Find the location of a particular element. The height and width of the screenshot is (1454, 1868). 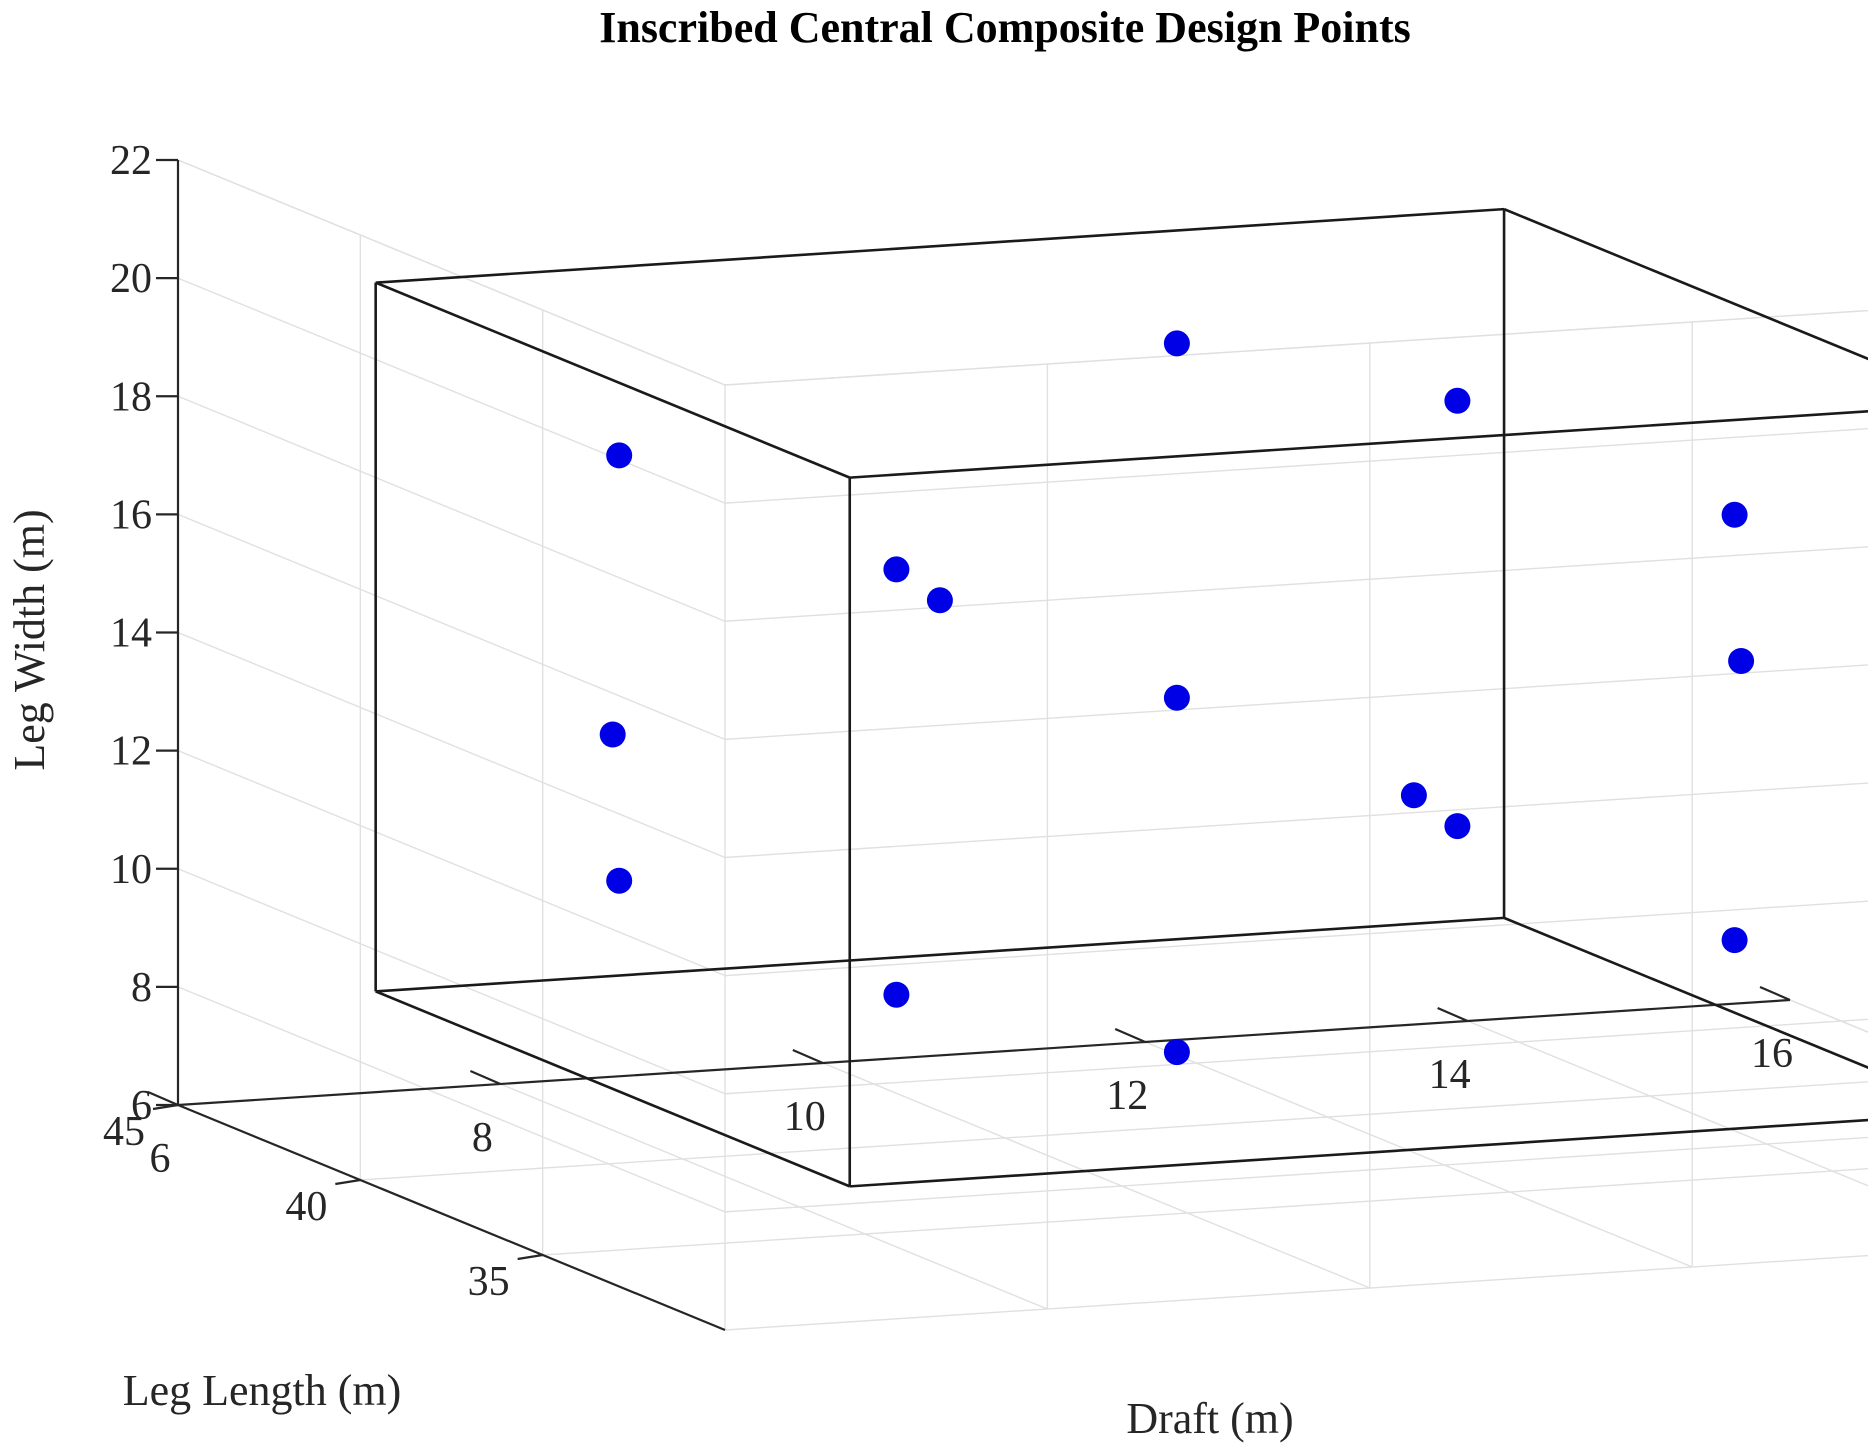

x-tick-label: 16 is located at coordinates (1772, 1054).